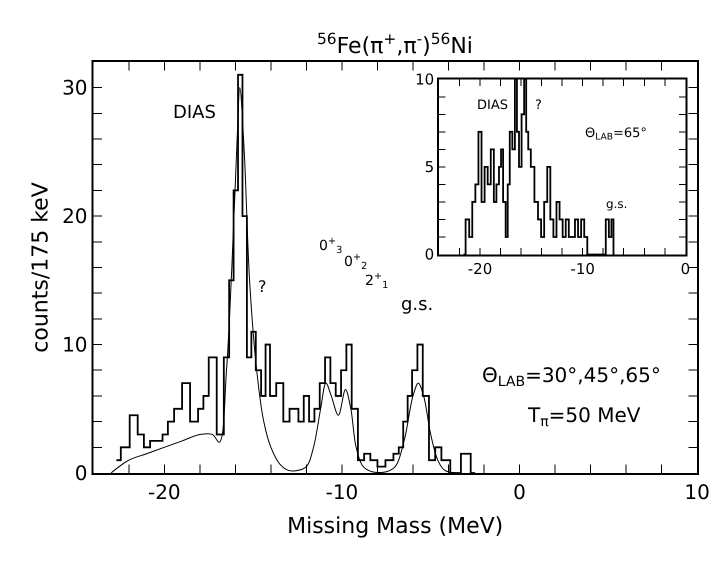 This screenshot has height=563, width=718. Describe the element at coordinates (584, 416) in the screenshot. I see `annotation: T$_{π}$=50 MeV` at that location.